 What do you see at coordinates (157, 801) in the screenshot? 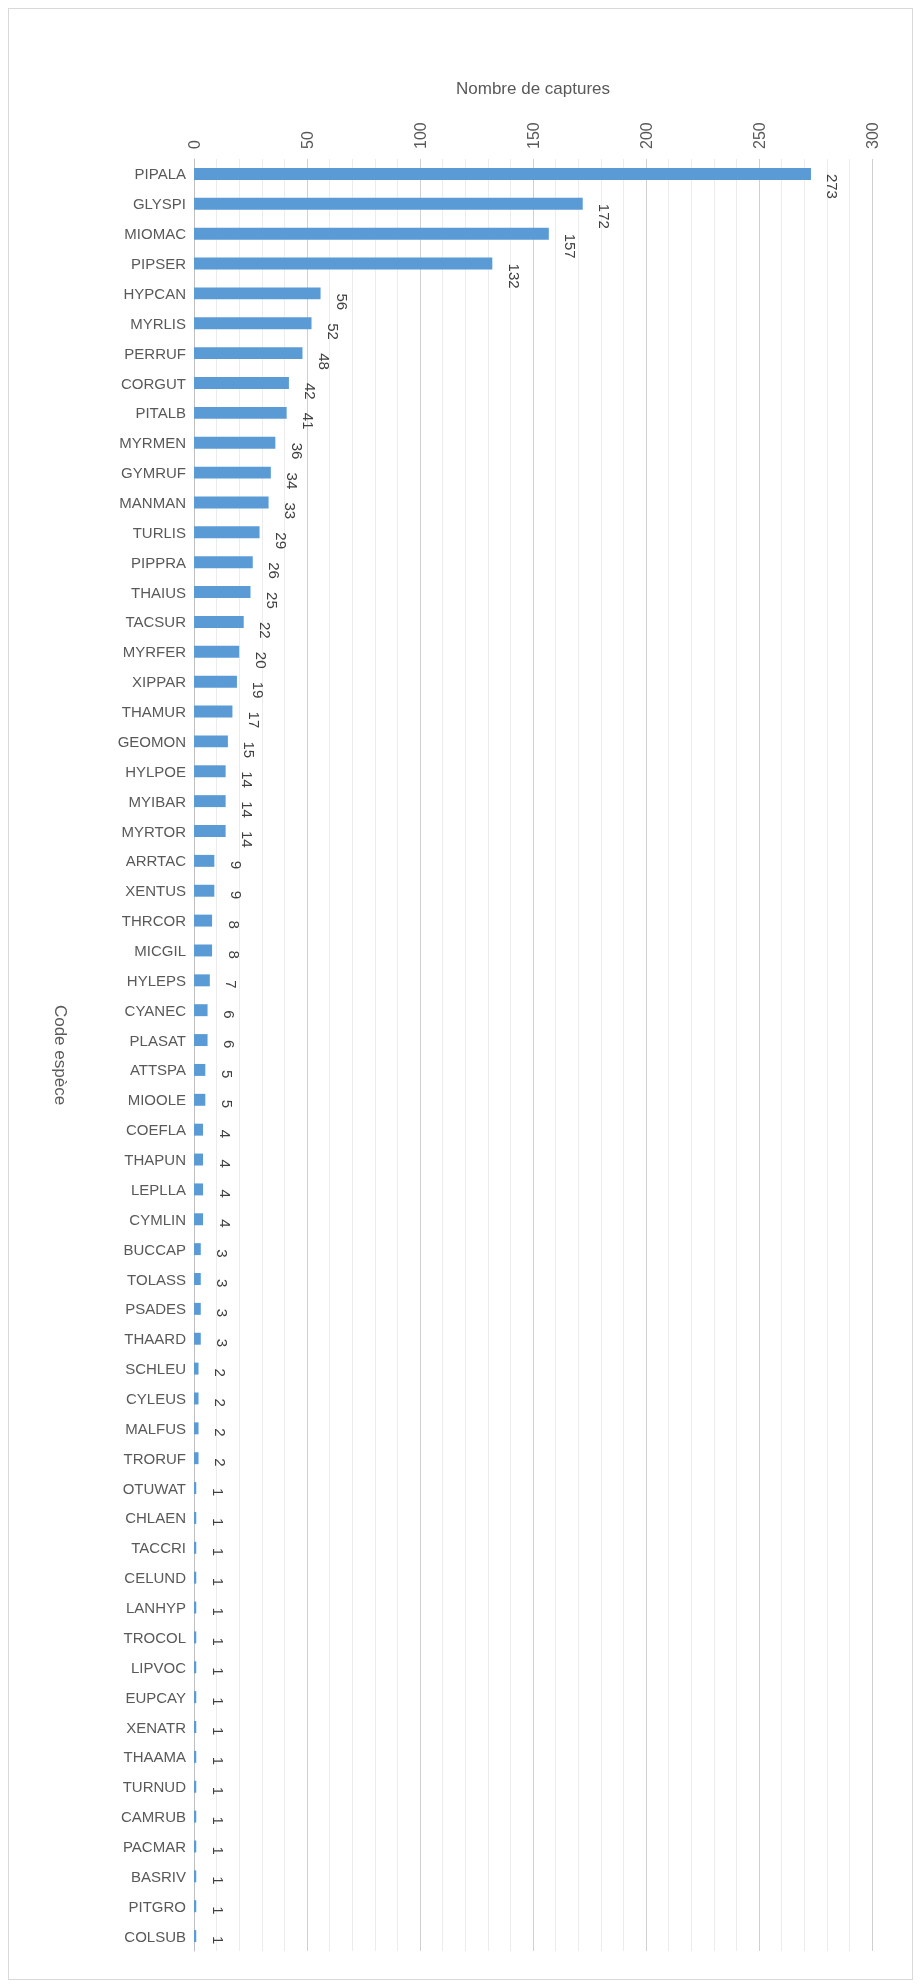
I see `y-tick-label: MYIBAR` at bounding box center [157, 801].